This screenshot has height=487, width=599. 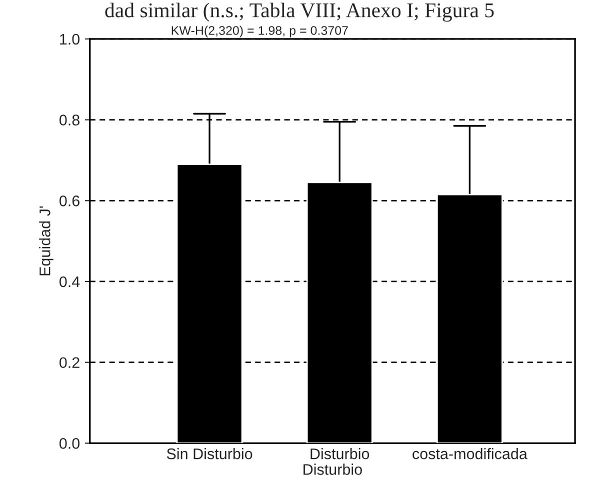 What do you see at coordinates (260, 32) in the screenshot?
I see `chart-title: KW-H(2,320) = 1.98, p = 0.3707` at bounding box center [260, 32].